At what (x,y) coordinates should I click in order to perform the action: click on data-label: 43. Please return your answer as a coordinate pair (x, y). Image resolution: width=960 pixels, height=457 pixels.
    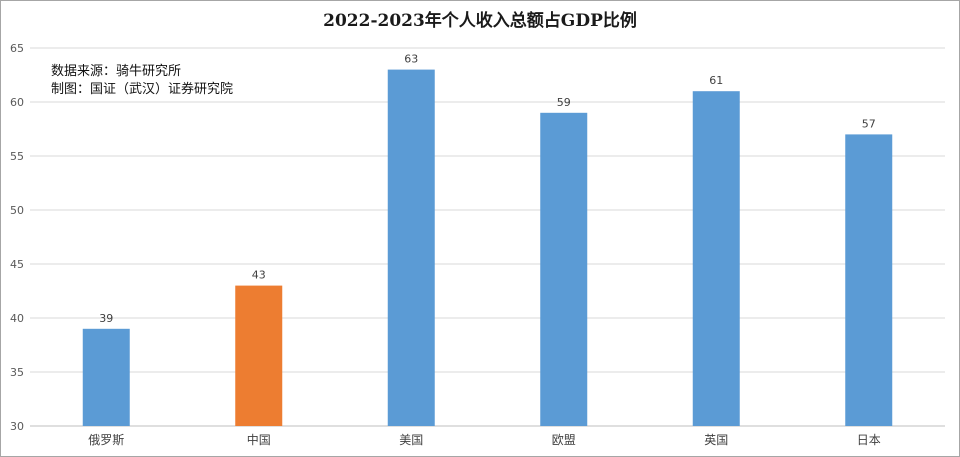
    Looking at the image, I should click on (259, 275).